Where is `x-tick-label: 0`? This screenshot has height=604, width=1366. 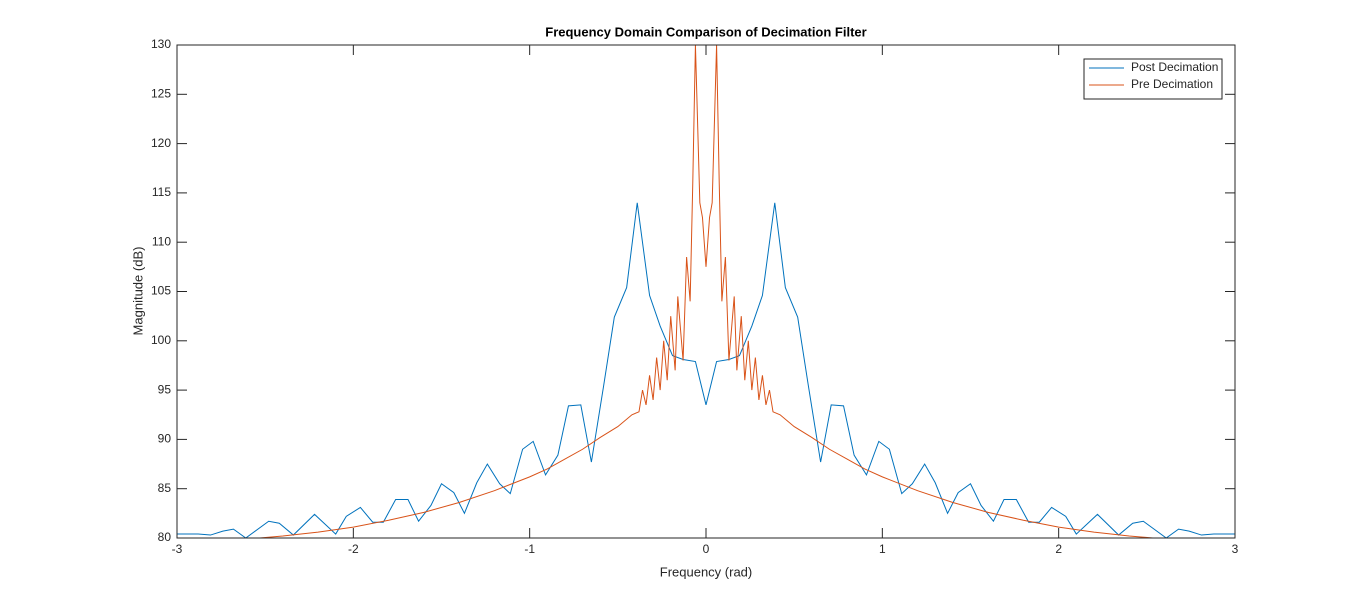 x-tick-label: 0 is located at coordinates (706, 549).